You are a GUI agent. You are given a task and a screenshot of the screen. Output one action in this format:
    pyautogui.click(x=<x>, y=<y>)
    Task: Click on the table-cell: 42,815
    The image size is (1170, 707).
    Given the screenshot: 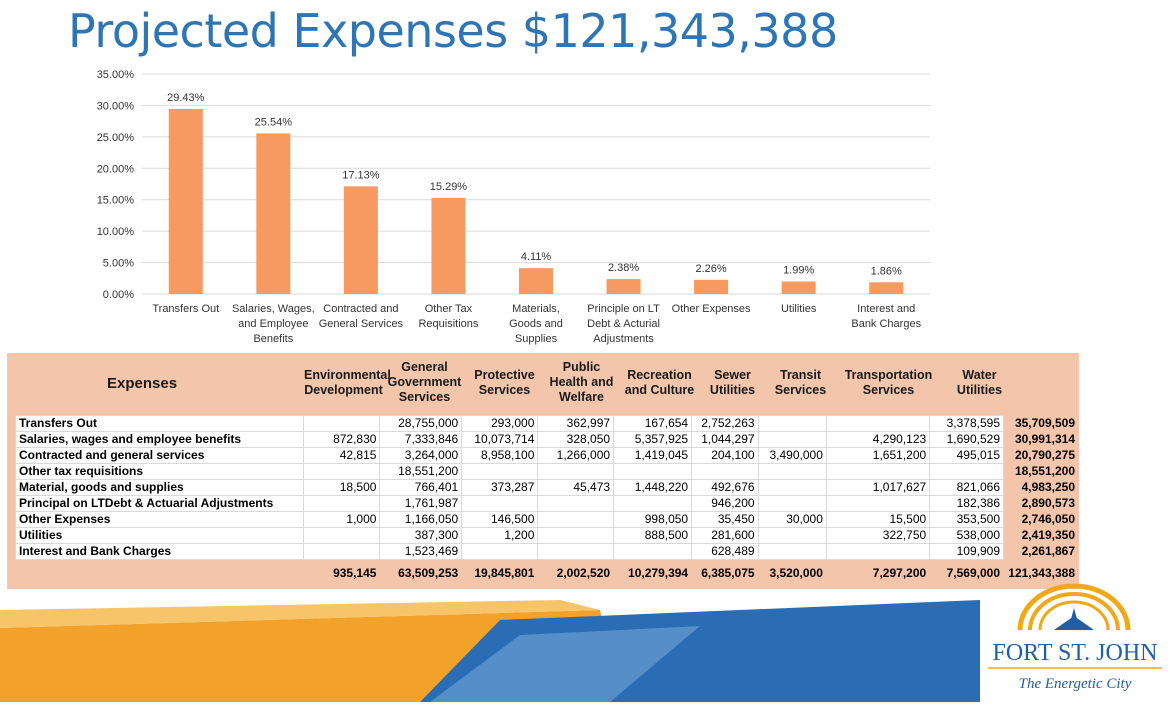 What is the action you would take?
    pyautogui.click(x=341, y=455)
    